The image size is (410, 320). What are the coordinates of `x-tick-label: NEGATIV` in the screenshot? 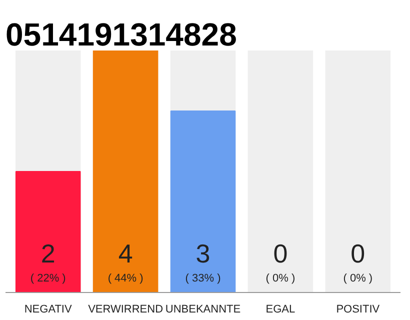 It's located at (48, 310).